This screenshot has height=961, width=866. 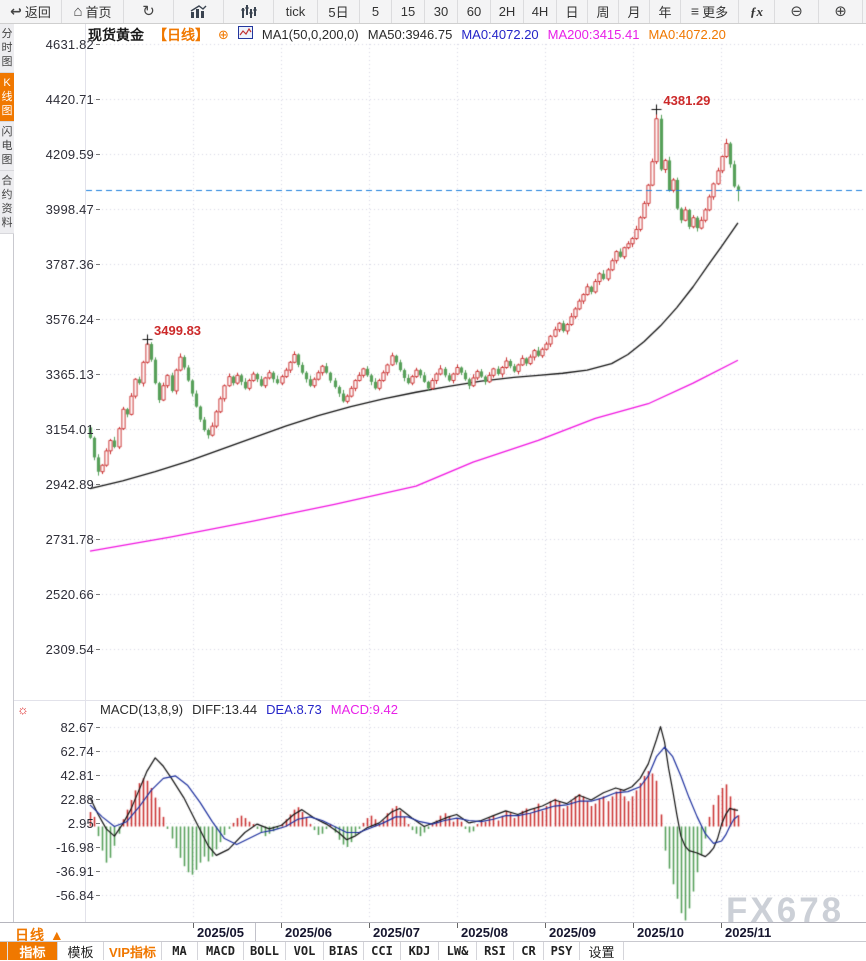 What do you see at coordinates (593, 34) in the screenshot?
I see `legend-value: MA200:3415.41` at bounding box center [593, 34].